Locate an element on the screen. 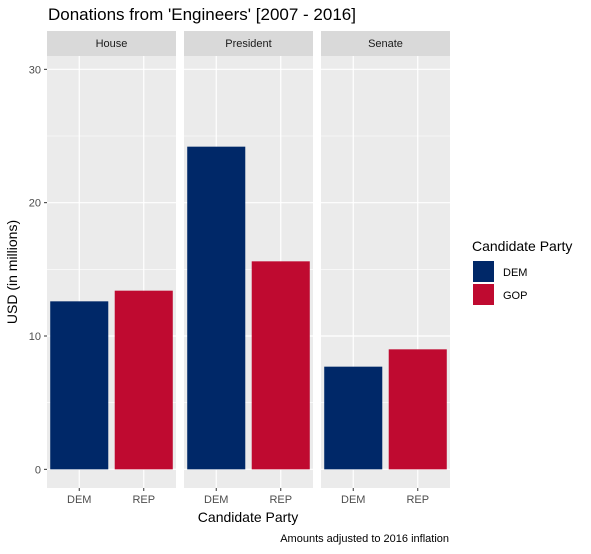 Image resolution: width=591 pixels, height=554 pixels. y-axis: 0 10 20 30 is located at coordinates (38, 270).